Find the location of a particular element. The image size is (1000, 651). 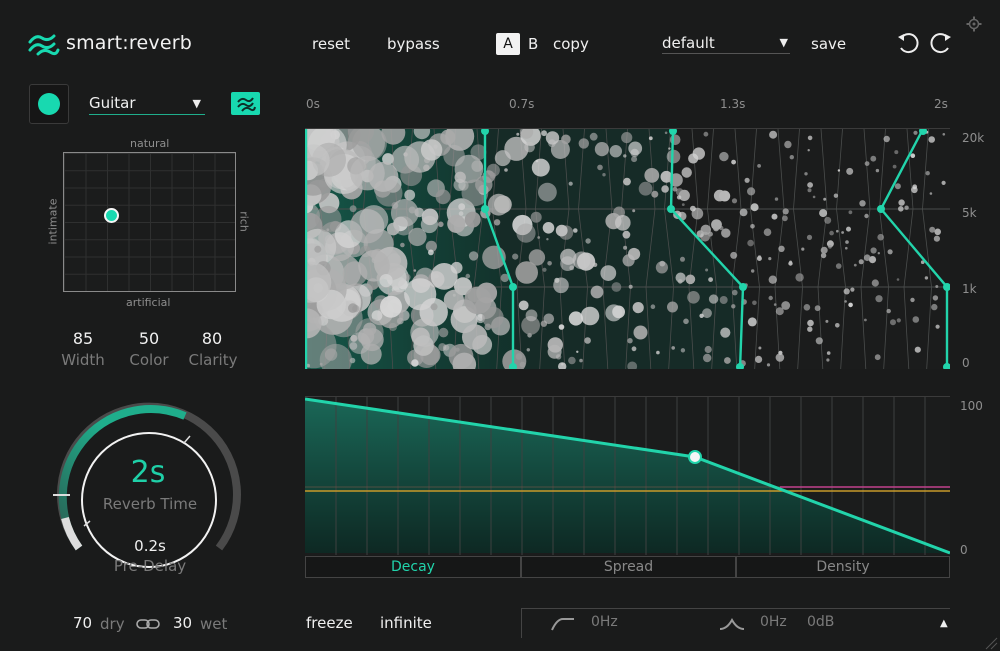

logo is located at coordinates (44, 44).